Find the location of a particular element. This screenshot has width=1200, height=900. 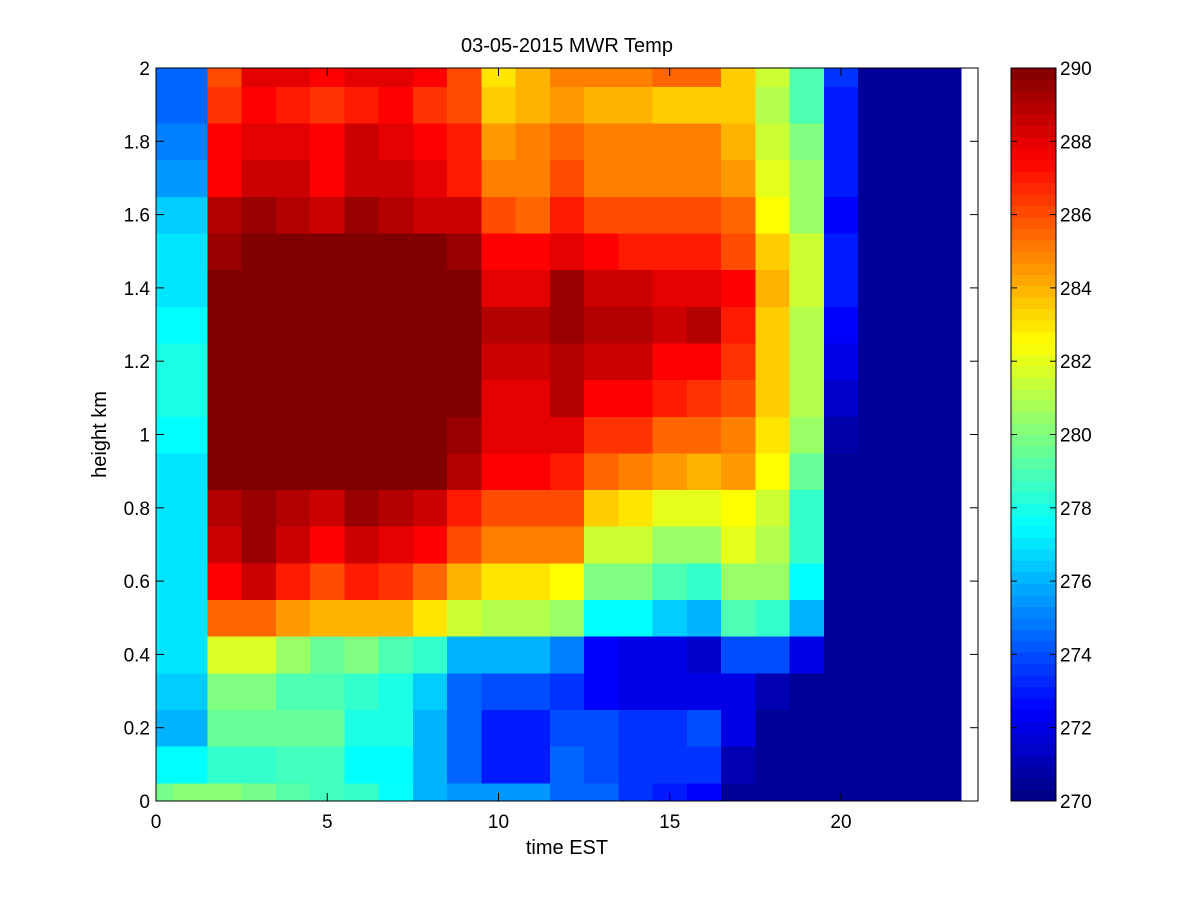

colorbar-axis: 270 272 274 276 278 280 282 284 286 288 290 is located at coordinates (1051, 436).